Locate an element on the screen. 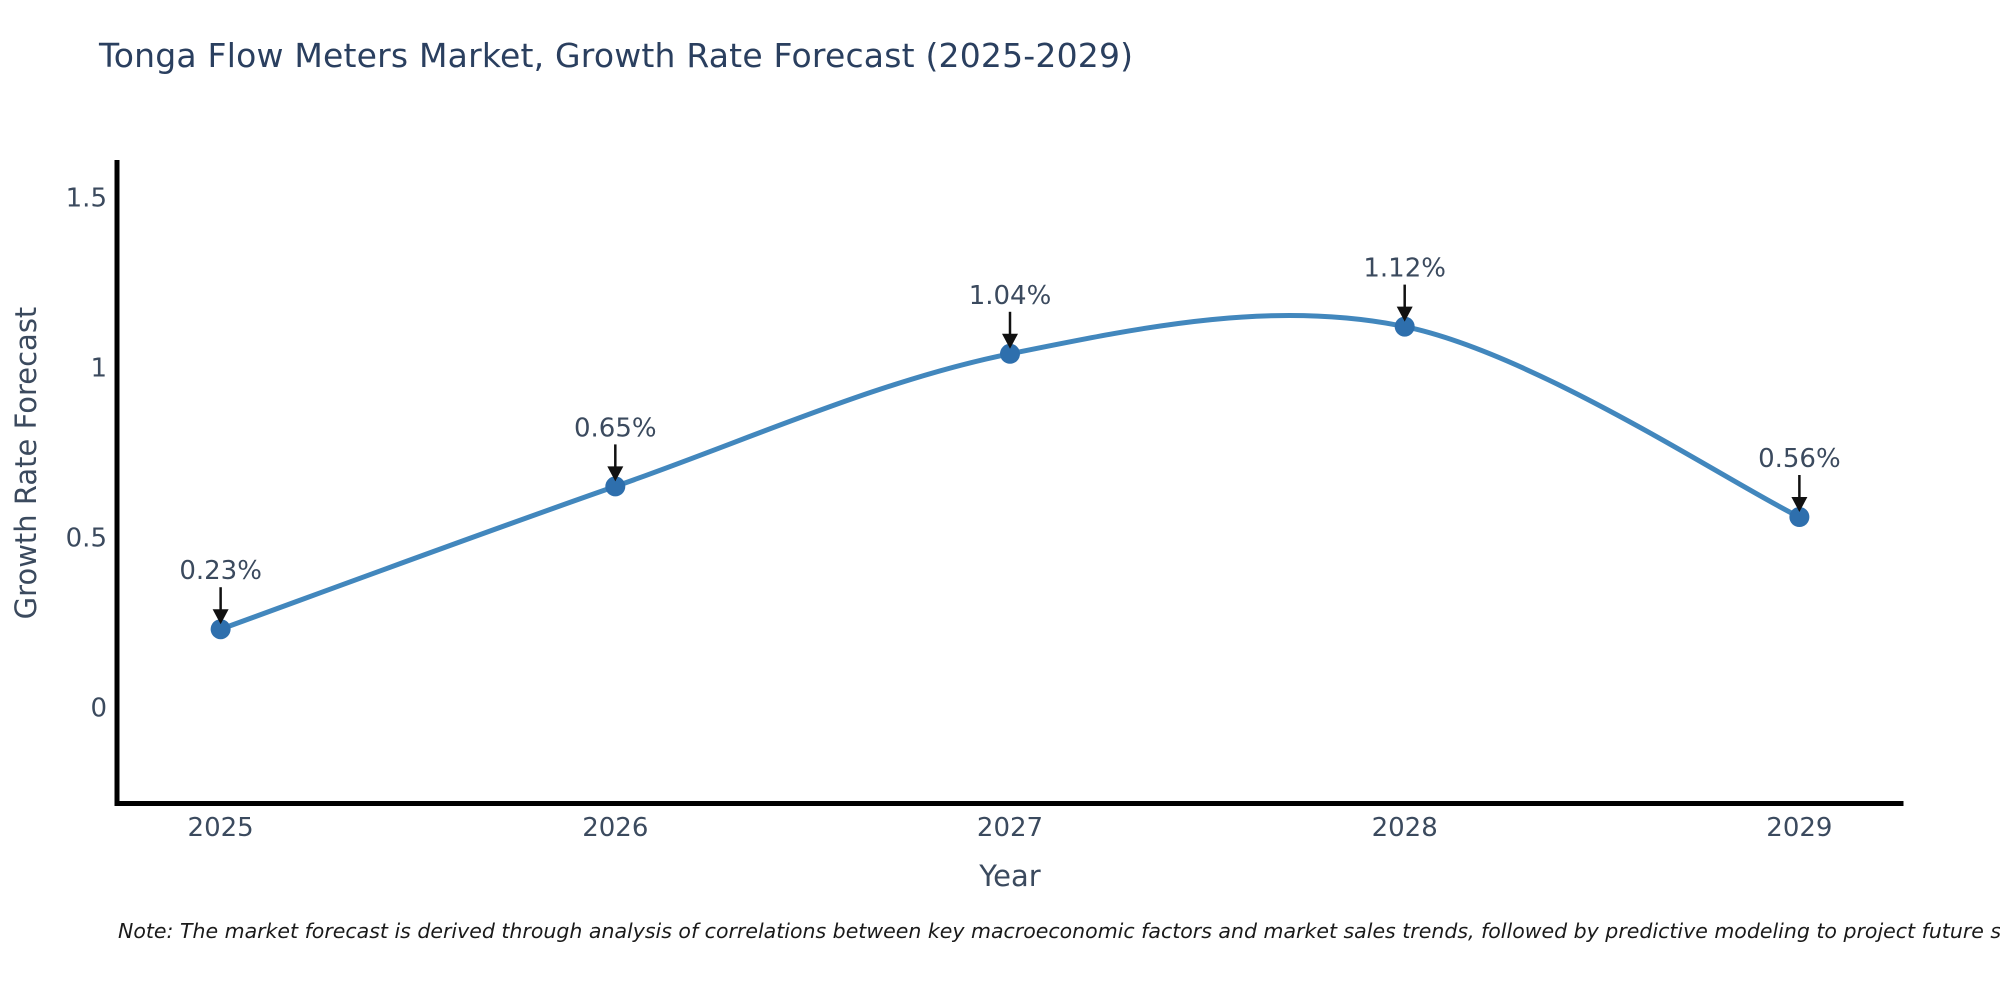 Image resolution: width=2000 pixels, height=1000 pixels. y-tick-label: 0 is located at coordinates (98, 708).